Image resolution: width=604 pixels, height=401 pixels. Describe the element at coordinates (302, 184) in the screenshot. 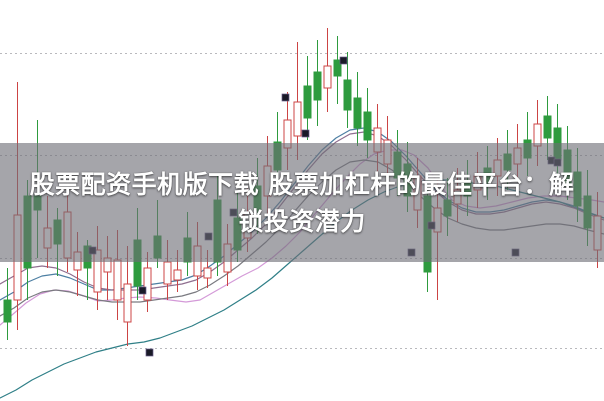

I see `title-line-1: 股票配资手机版下载 股票加杠杆的最佳平台：解` at that location.